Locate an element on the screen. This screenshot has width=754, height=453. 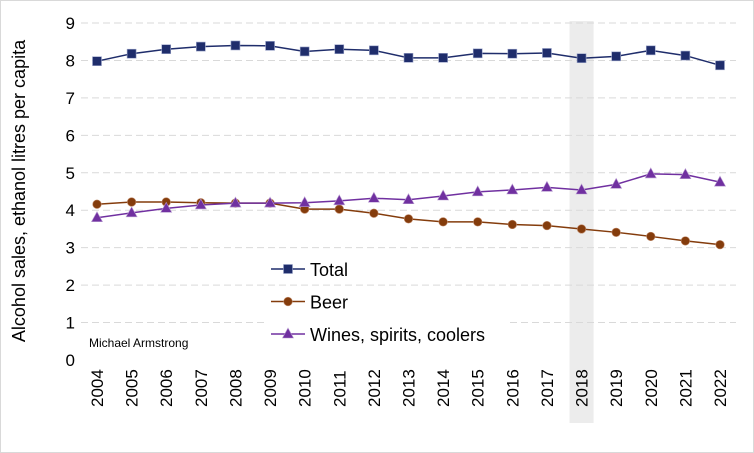
x-tick-label: 2019 is located at coordinates (616, 388).